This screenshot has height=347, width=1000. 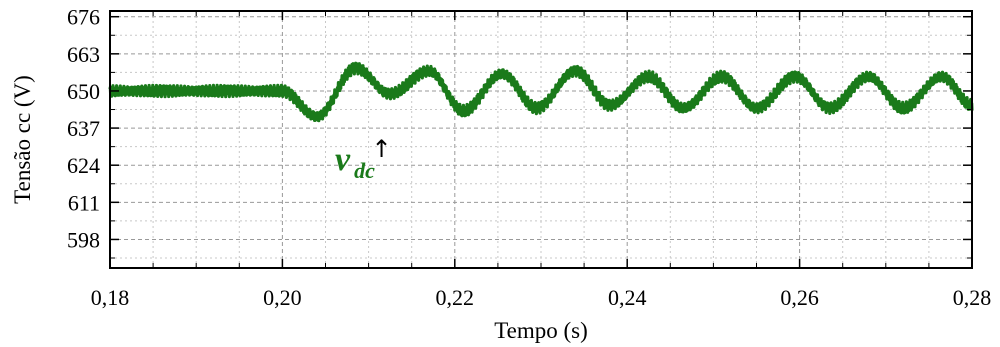 What do you see at coordinates (22, 139) in the screenshot?
I see `y-axis-label: Tensão cc (V)` at bounding box center [22, 139].